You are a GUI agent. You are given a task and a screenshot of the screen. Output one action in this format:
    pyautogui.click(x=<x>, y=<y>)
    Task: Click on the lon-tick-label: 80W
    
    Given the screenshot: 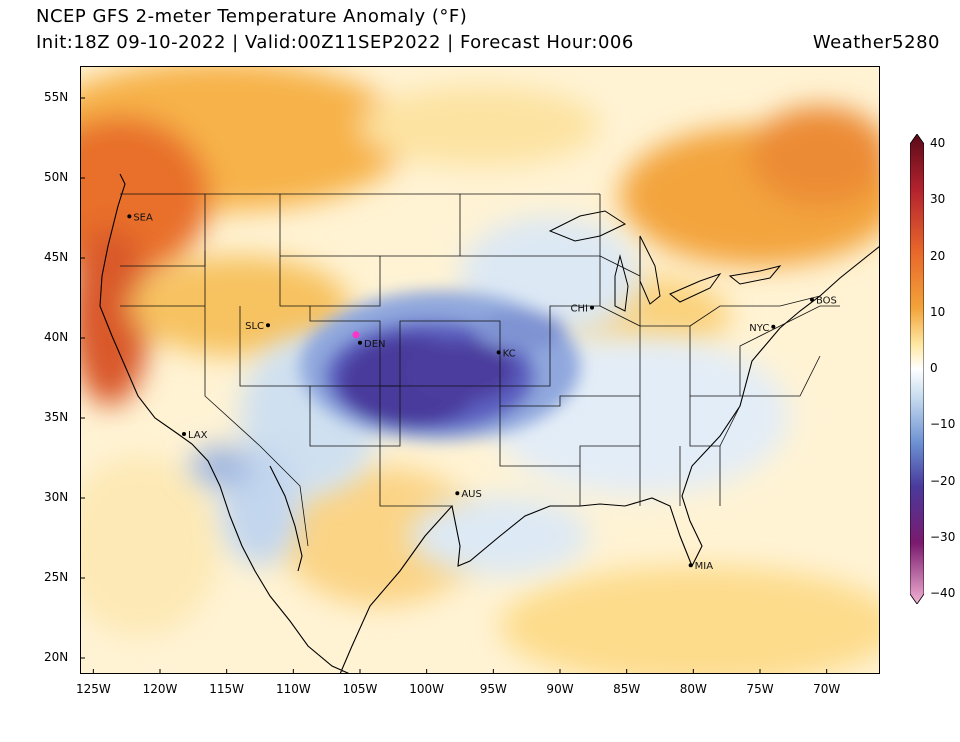 What is the action you would take?
    pyautogui.click(x=693, y=689)
    